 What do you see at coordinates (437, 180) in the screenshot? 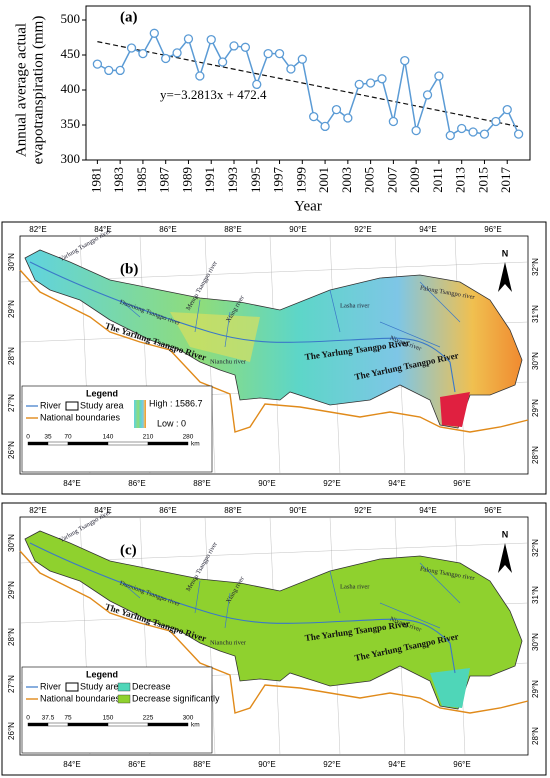
I see `x-tick-label: 2011` at bounding box center [437, 180].